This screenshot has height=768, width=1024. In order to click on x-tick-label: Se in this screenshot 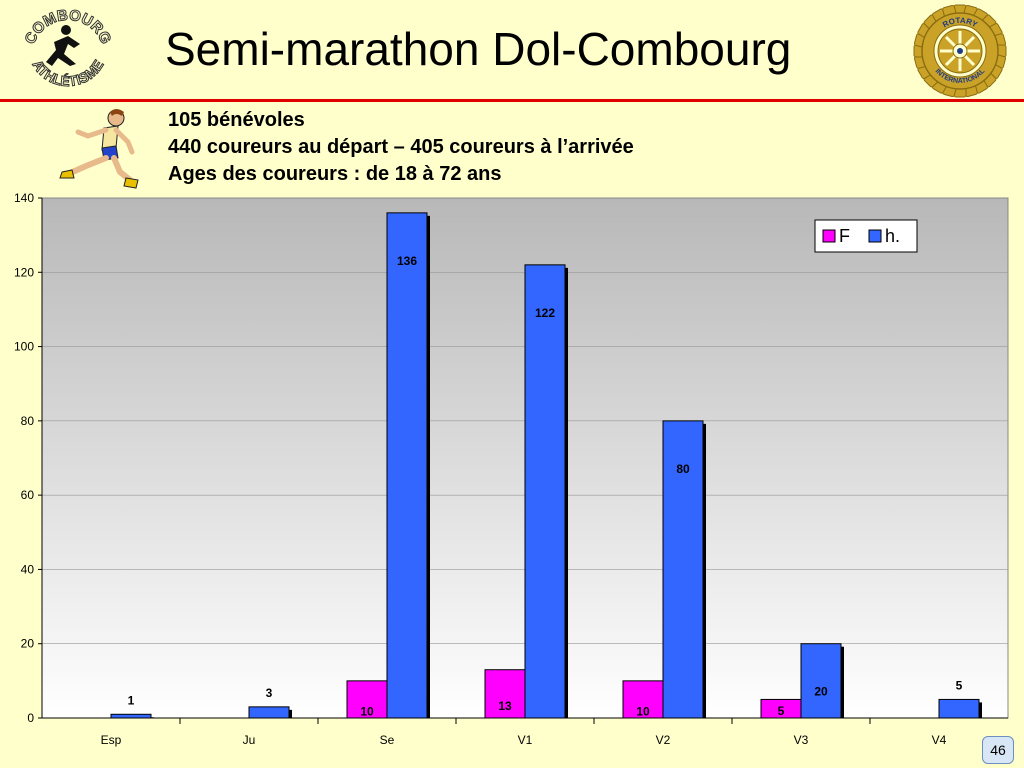, I will do `click(387, 740)`.